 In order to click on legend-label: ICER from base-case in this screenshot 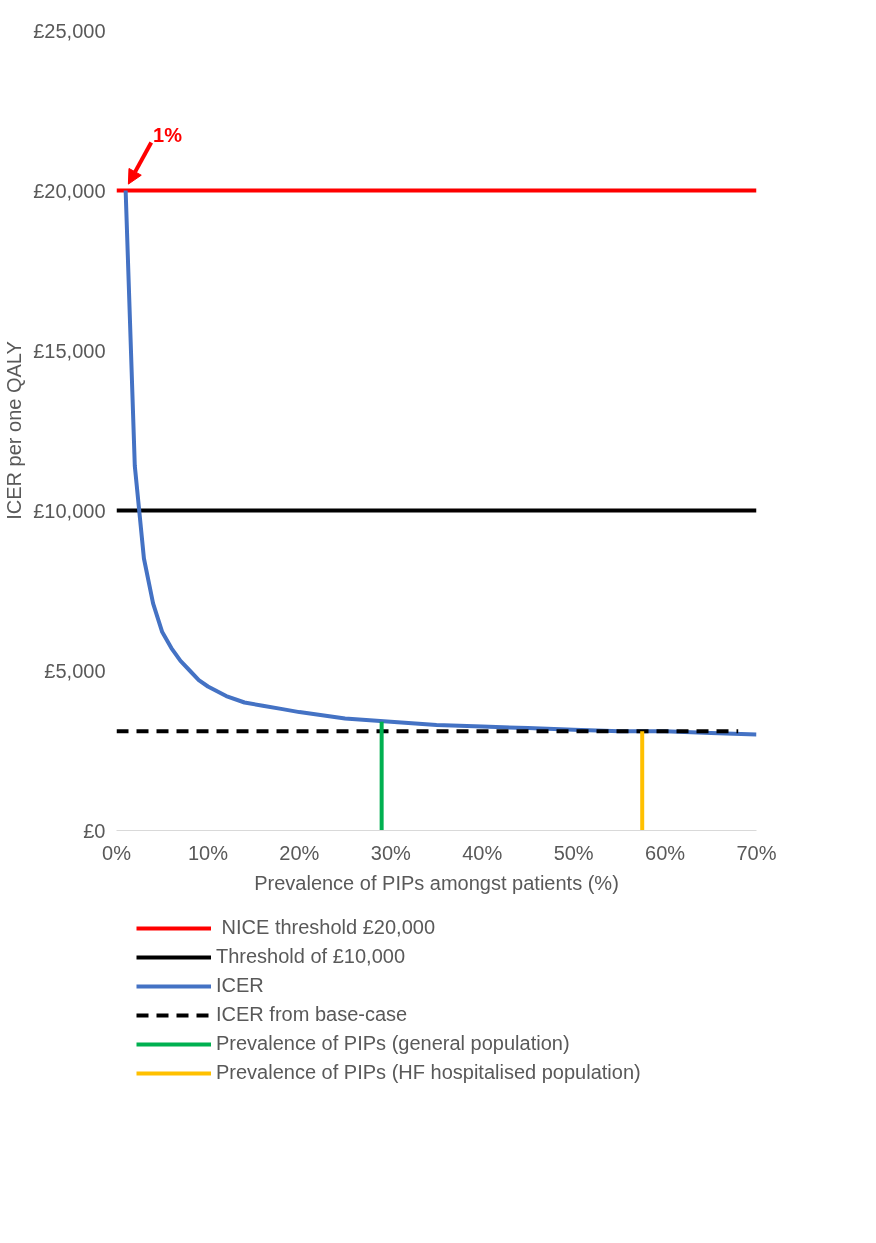, I will do `click(312, 1014)`.